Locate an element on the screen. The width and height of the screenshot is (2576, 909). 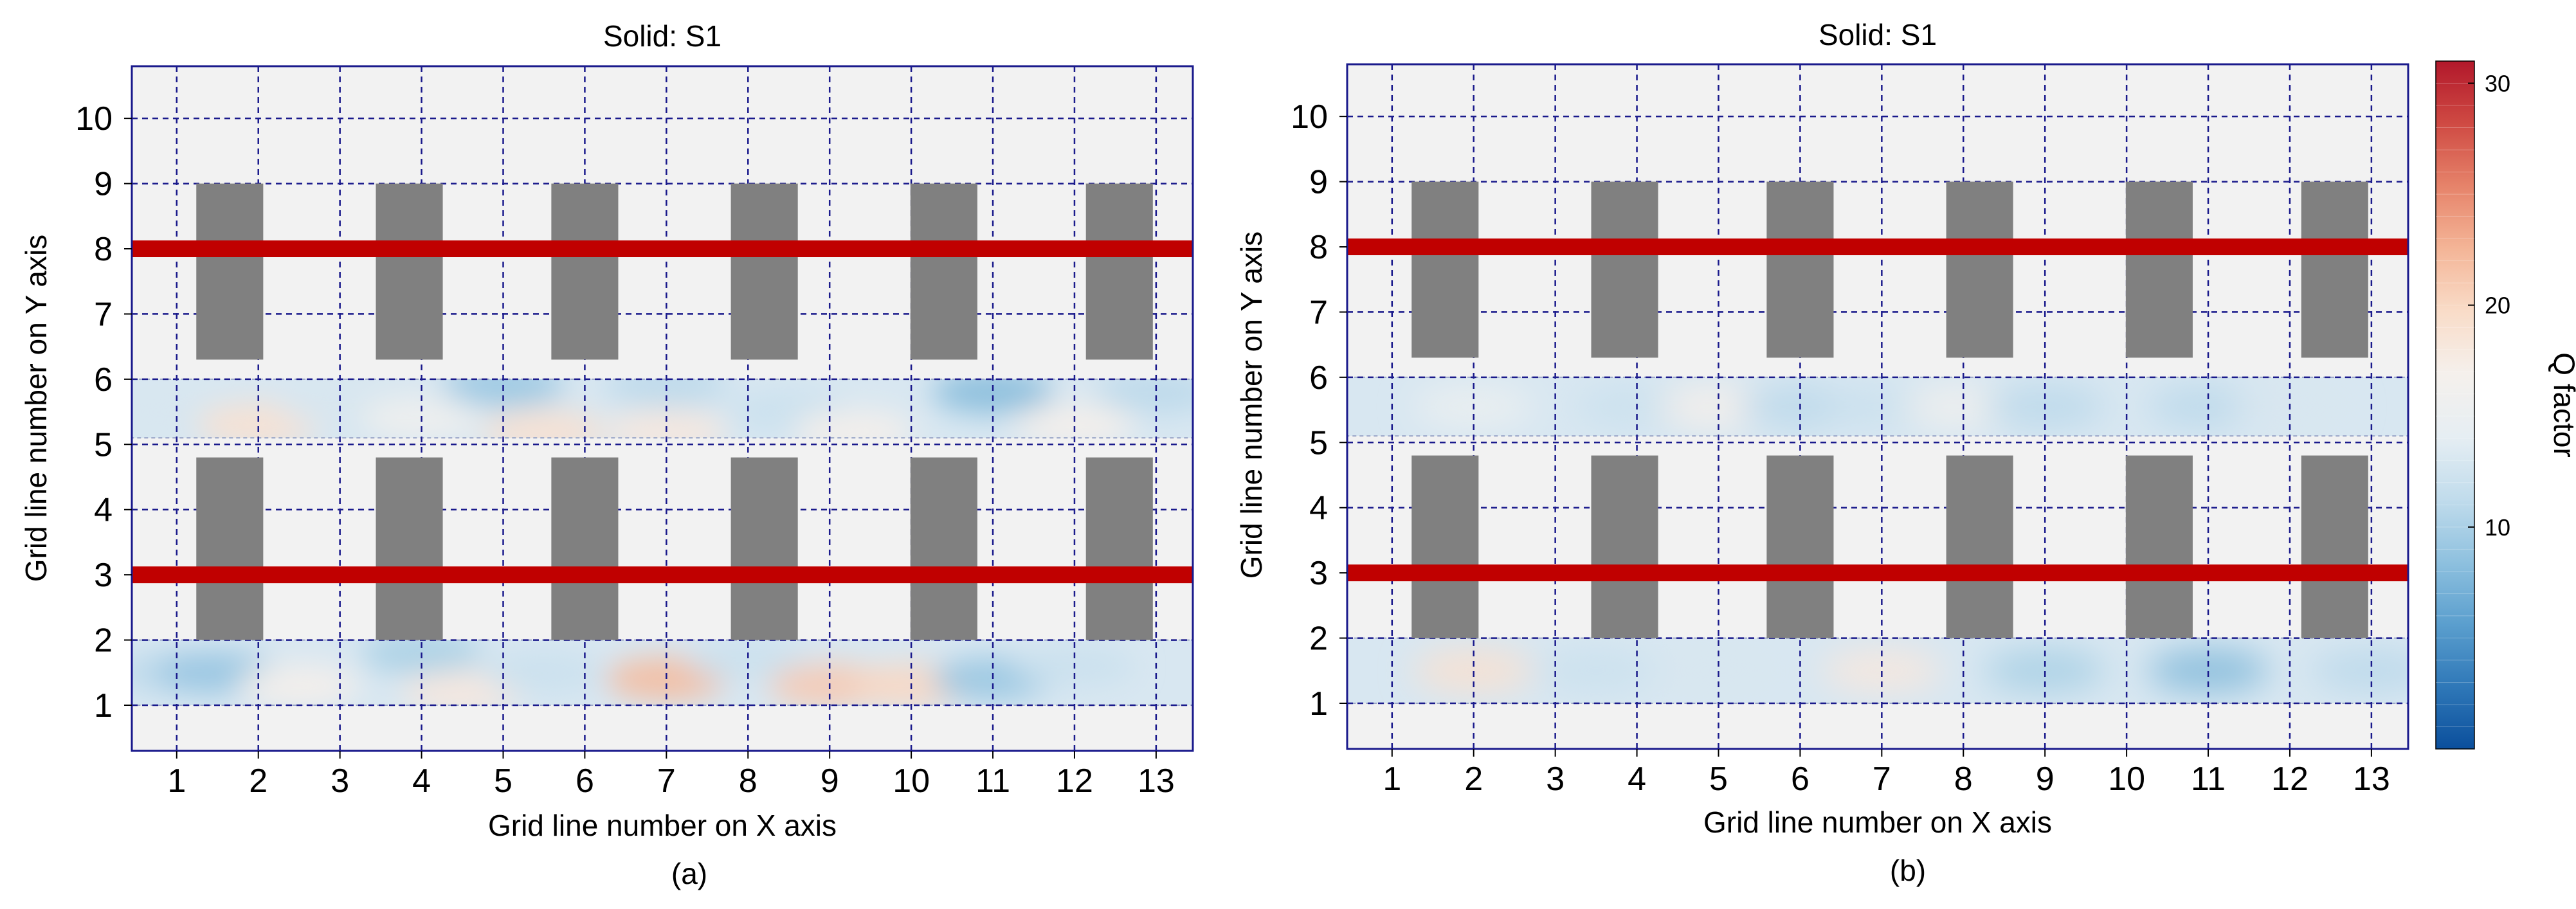
colorbar-label: Q factor is located at coordinates (2562, 405).